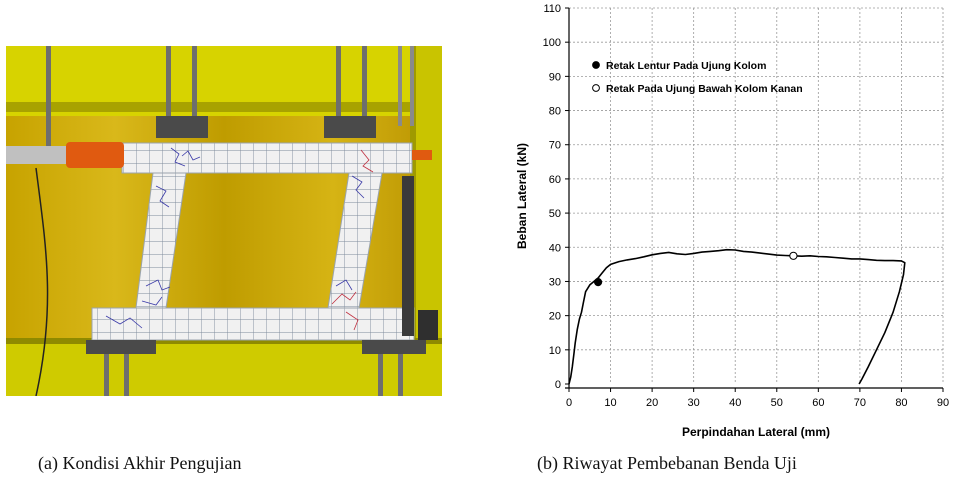 The width and height of the screenshot is (953, 477). I want to click on actuator-rod, so click(36, 155).